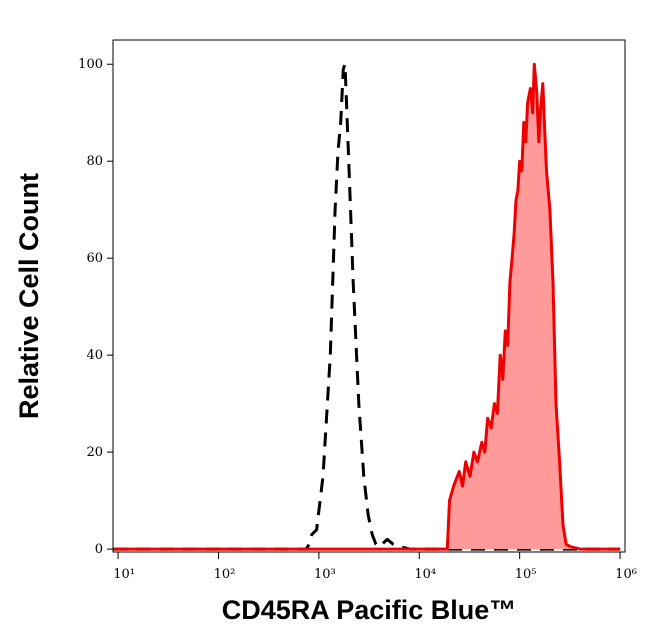  Describe the element at coordinates (526, 574) in the screenshot. I see `x-tick-label: 10⁵` at that location.